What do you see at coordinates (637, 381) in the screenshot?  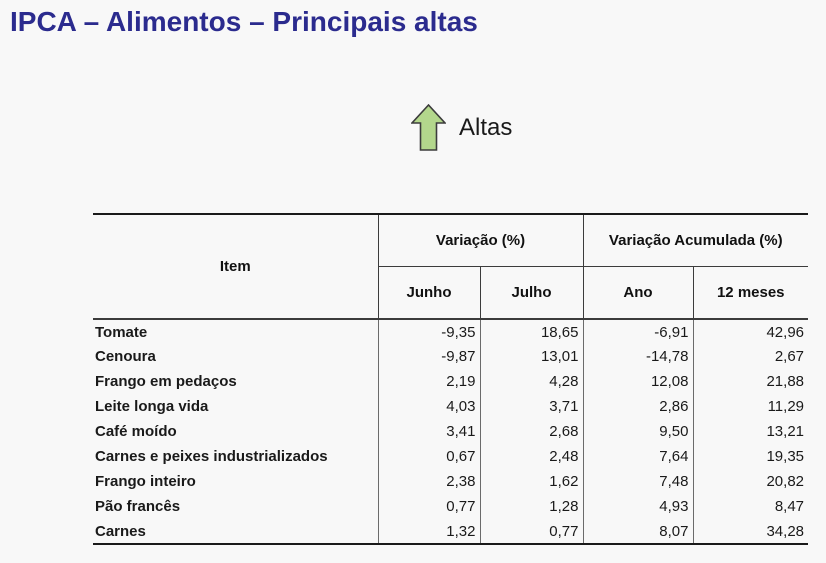 I see `cell-ano: 12,08` at bounding box center [637, 381].